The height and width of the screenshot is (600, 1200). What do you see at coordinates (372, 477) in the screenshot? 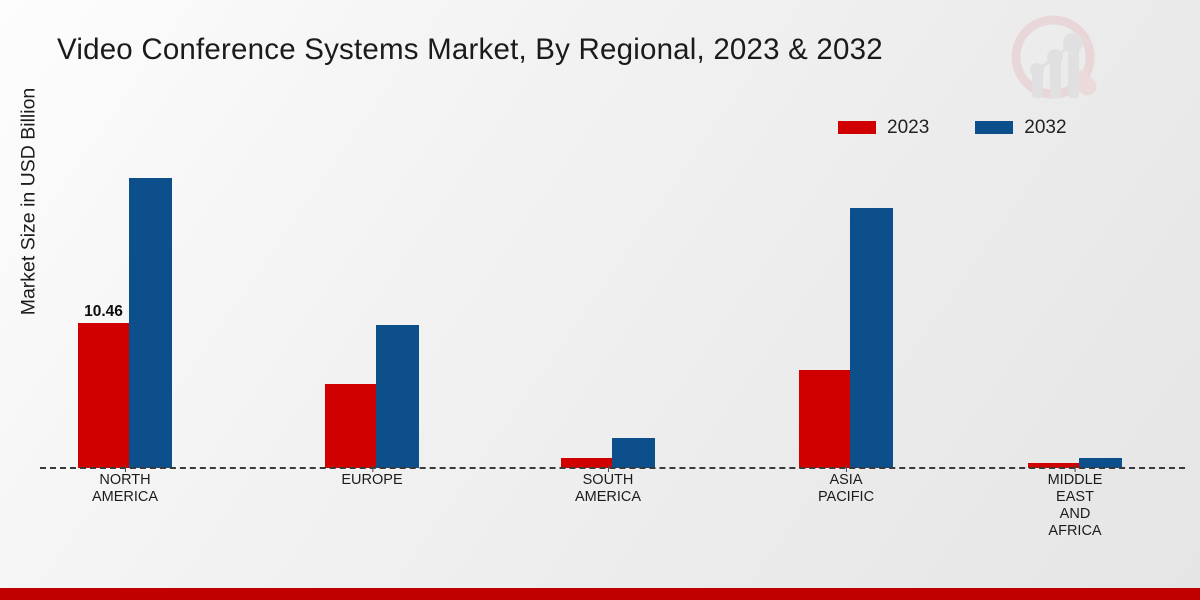
I see `x-tick-label: EUROPE` at bounding box center [372, 477].